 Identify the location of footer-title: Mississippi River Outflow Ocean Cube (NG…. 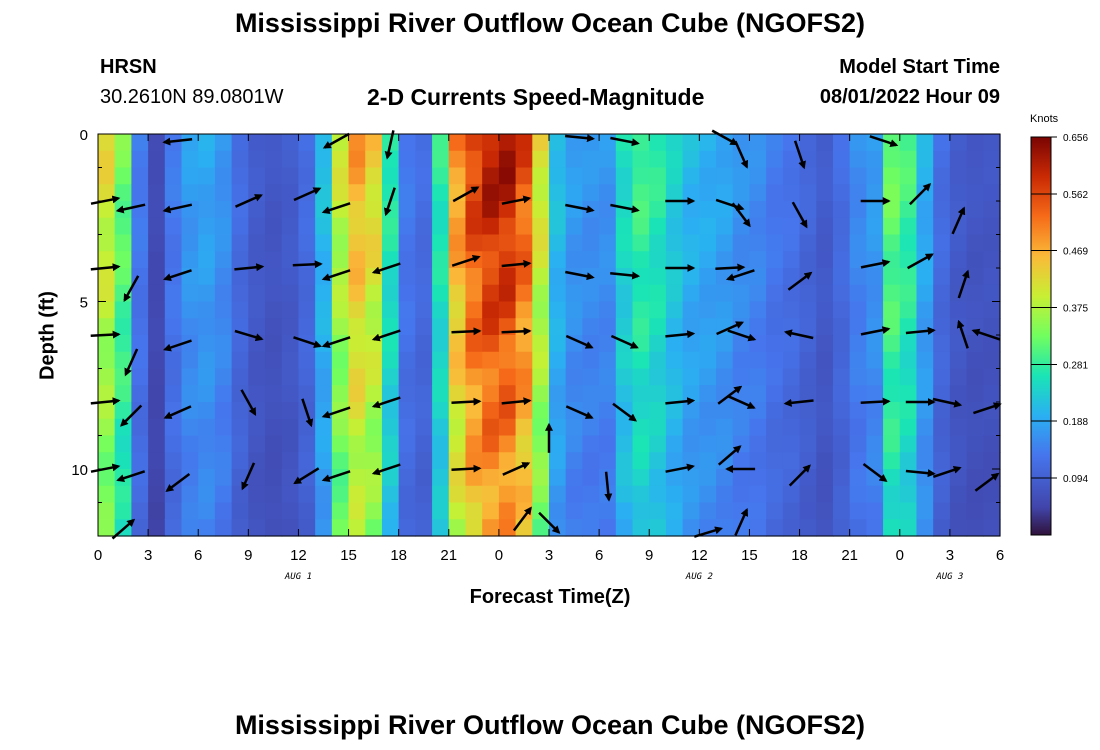
(550, 725).